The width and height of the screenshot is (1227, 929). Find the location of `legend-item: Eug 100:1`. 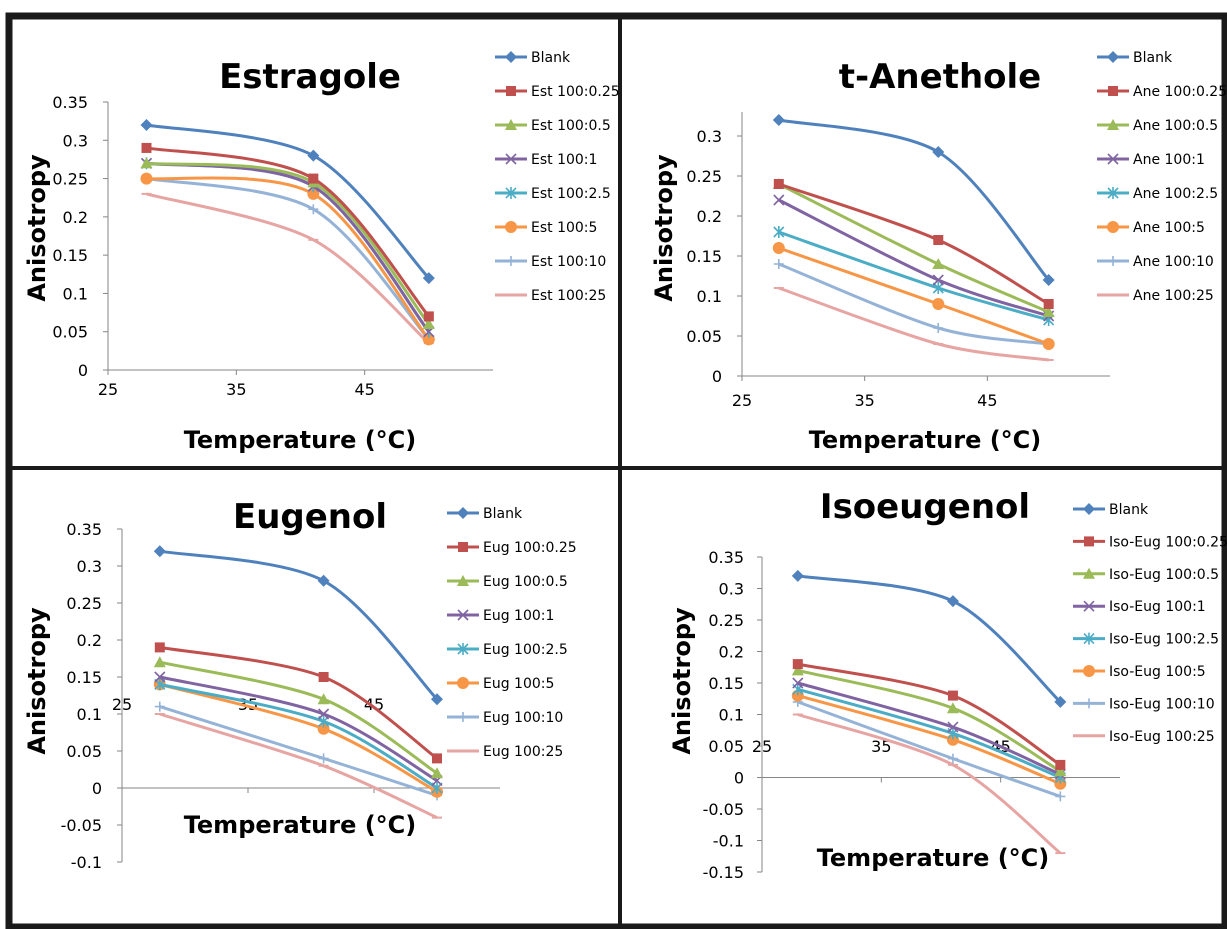

legend-item: Eug 100:1 is located at coordinates (500, 616).